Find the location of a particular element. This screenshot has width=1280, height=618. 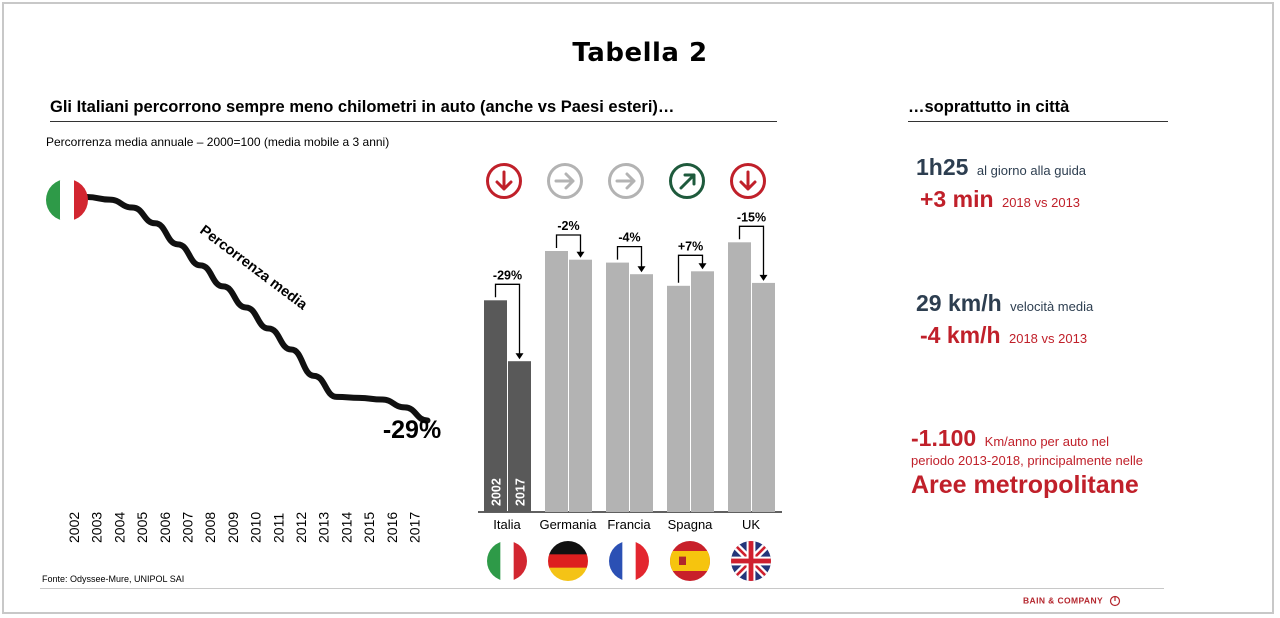

category-label: Francia is located at coordinates (629, 524).